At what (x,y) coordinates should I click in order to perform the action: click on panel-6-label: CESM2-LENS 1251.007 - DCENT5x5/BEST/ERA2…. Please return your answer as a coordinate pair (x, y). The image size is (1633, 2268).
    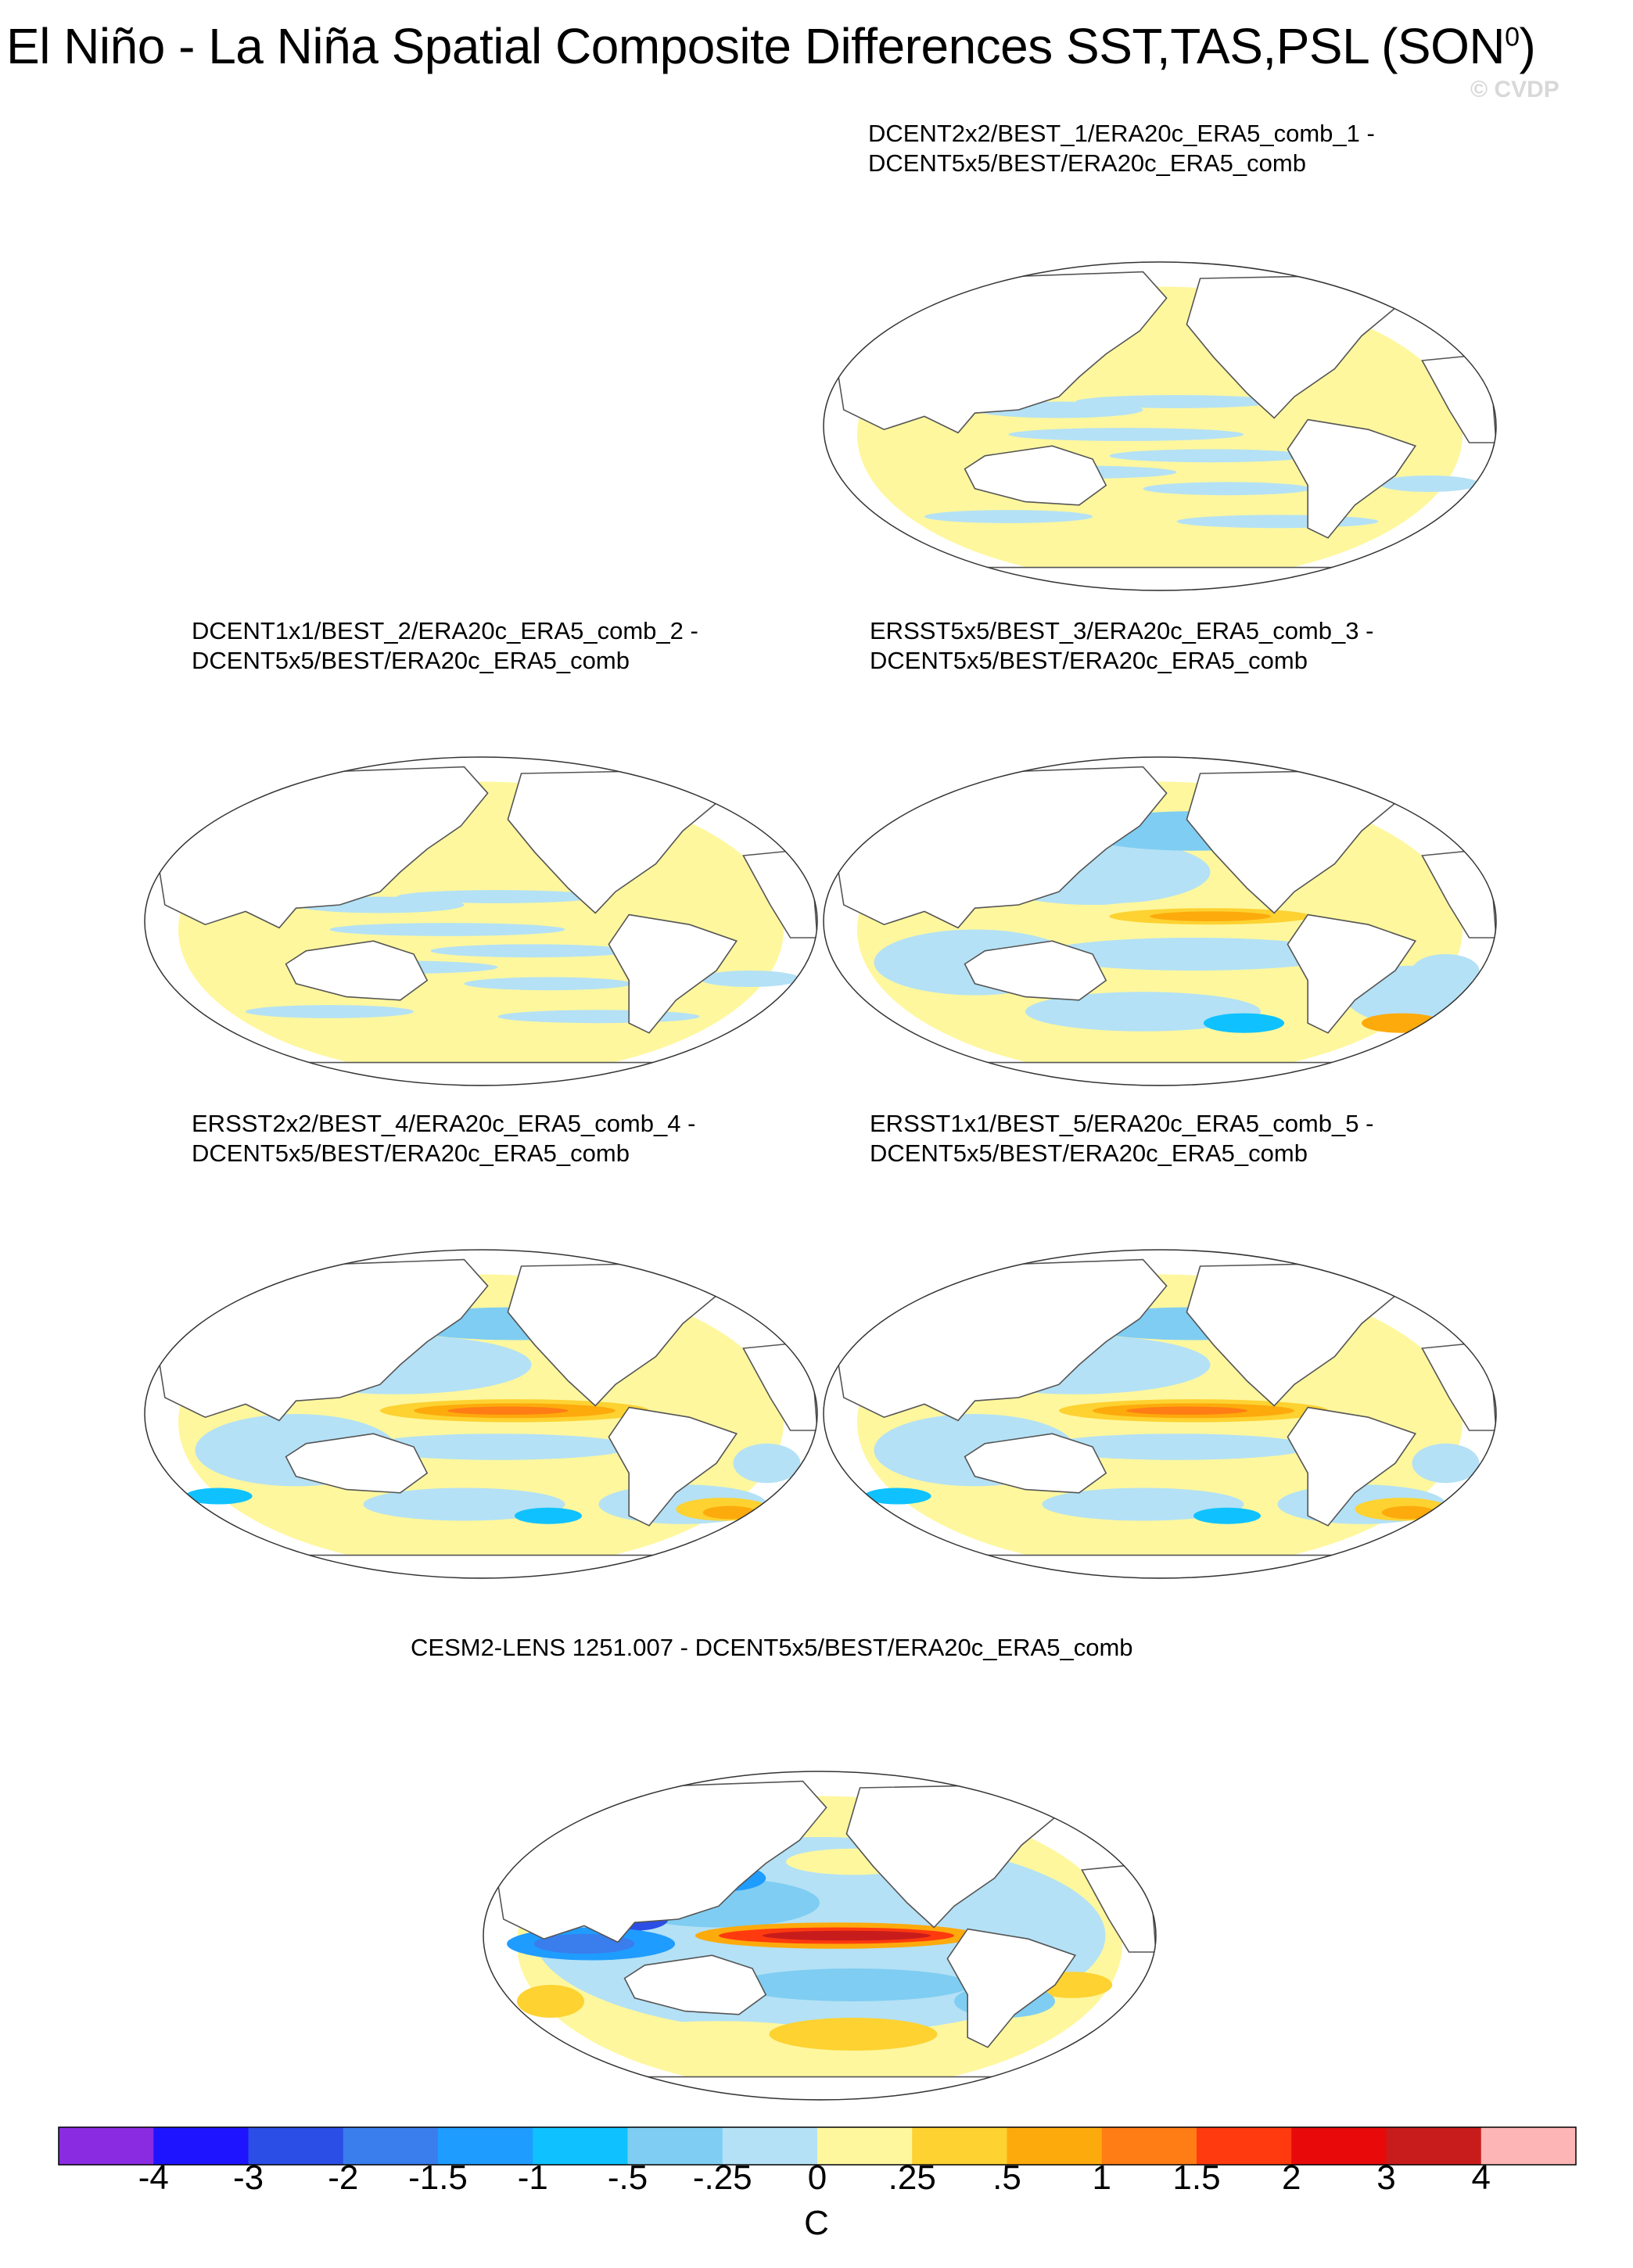
    Looking at the image, I should click on (772, 1648).